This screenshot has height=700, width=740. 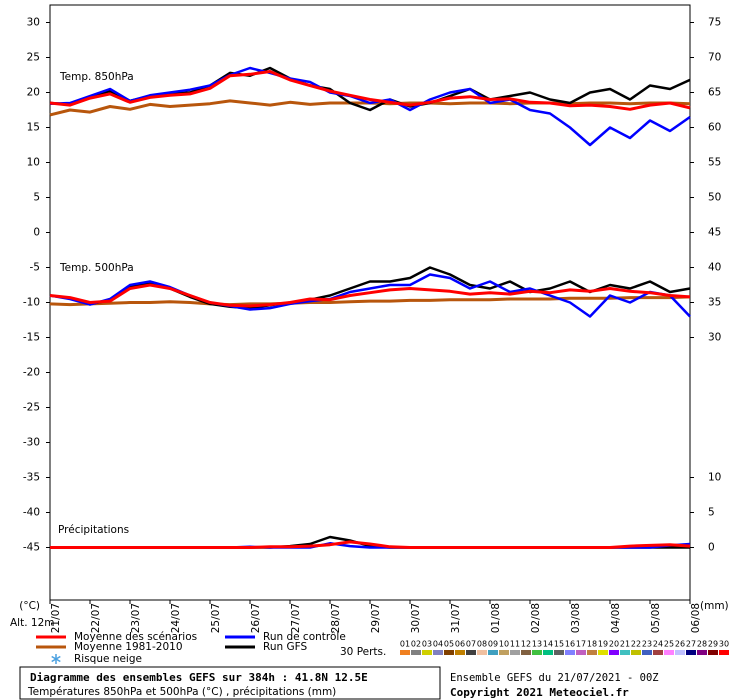 I want to click on pert-label: 12, so click(x=526, y=644).